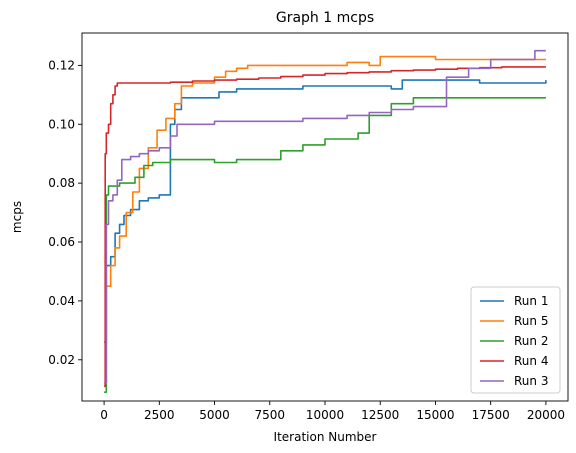 The width and height of the screenshot is (576, 453). Describe the element at coordinates (491, 415) in the screenshot. I see `x-tick-label-7: 17500` at that location.